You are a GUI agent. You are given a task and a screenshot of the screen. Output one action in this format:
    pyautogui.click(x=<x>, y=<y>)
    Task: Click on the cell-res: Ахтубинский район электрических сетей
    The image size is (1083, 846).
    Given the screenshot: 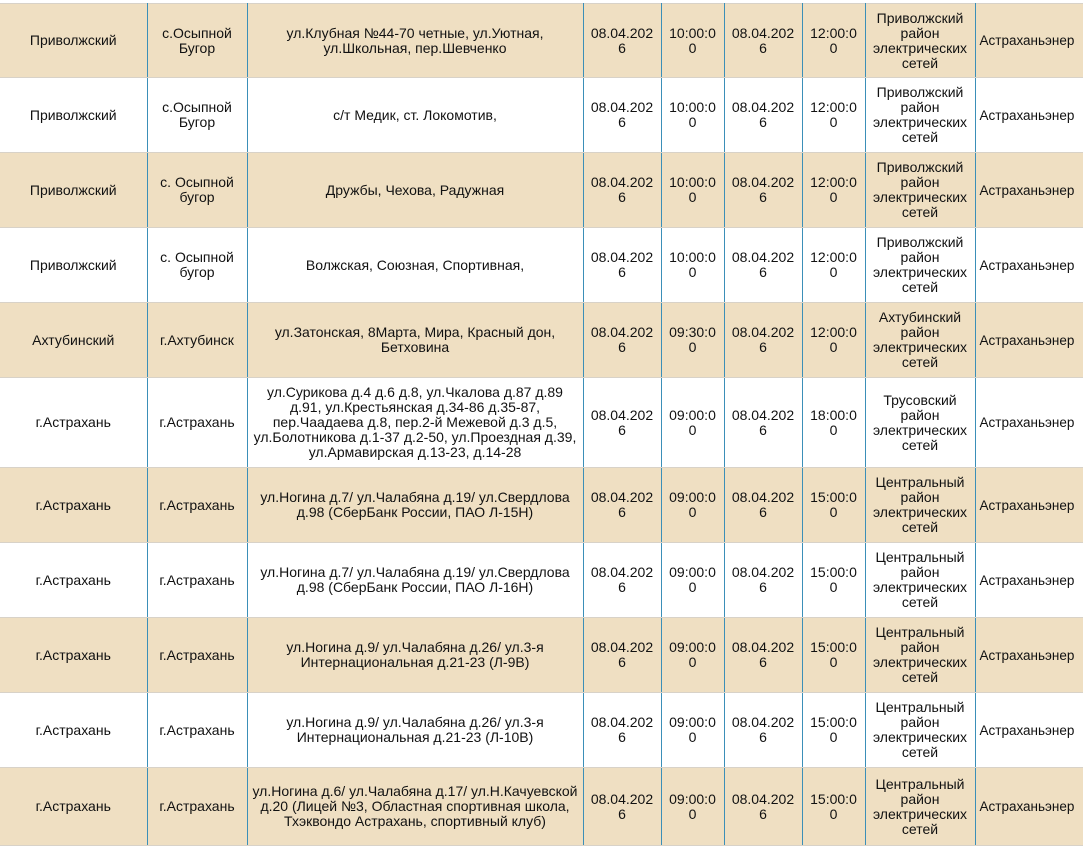 What is the action you would take?
    pyautogui.click(x=920, y=340)
    